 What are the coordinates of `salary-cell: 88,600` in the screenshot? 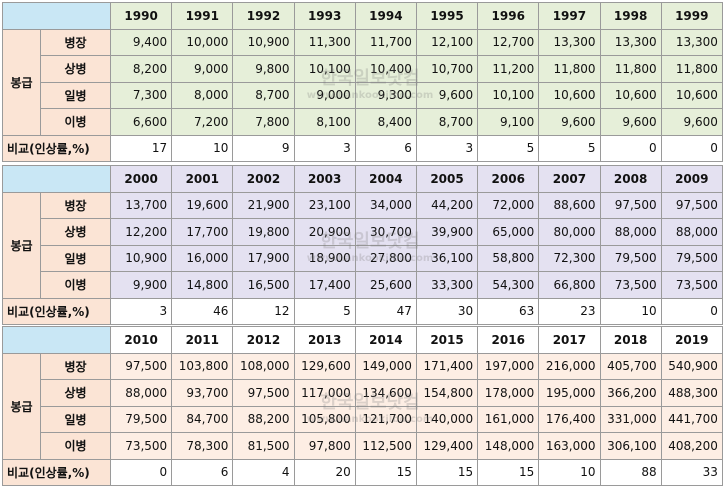 It's located at (569, 205).